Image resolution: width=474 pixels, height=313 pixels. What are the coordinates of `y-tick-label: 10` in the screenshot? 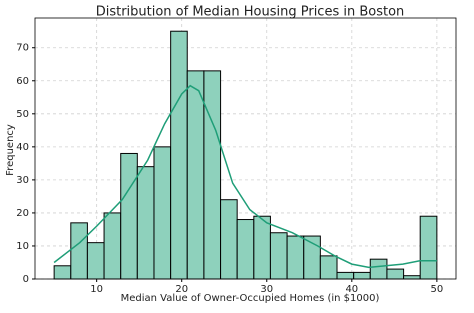 It's located at (22, 246).